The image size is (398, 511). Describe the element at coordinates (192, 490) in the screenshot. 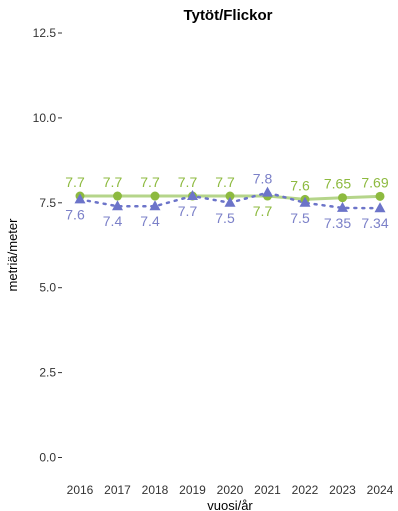

I see `x-tick-label: 2019` at that location.